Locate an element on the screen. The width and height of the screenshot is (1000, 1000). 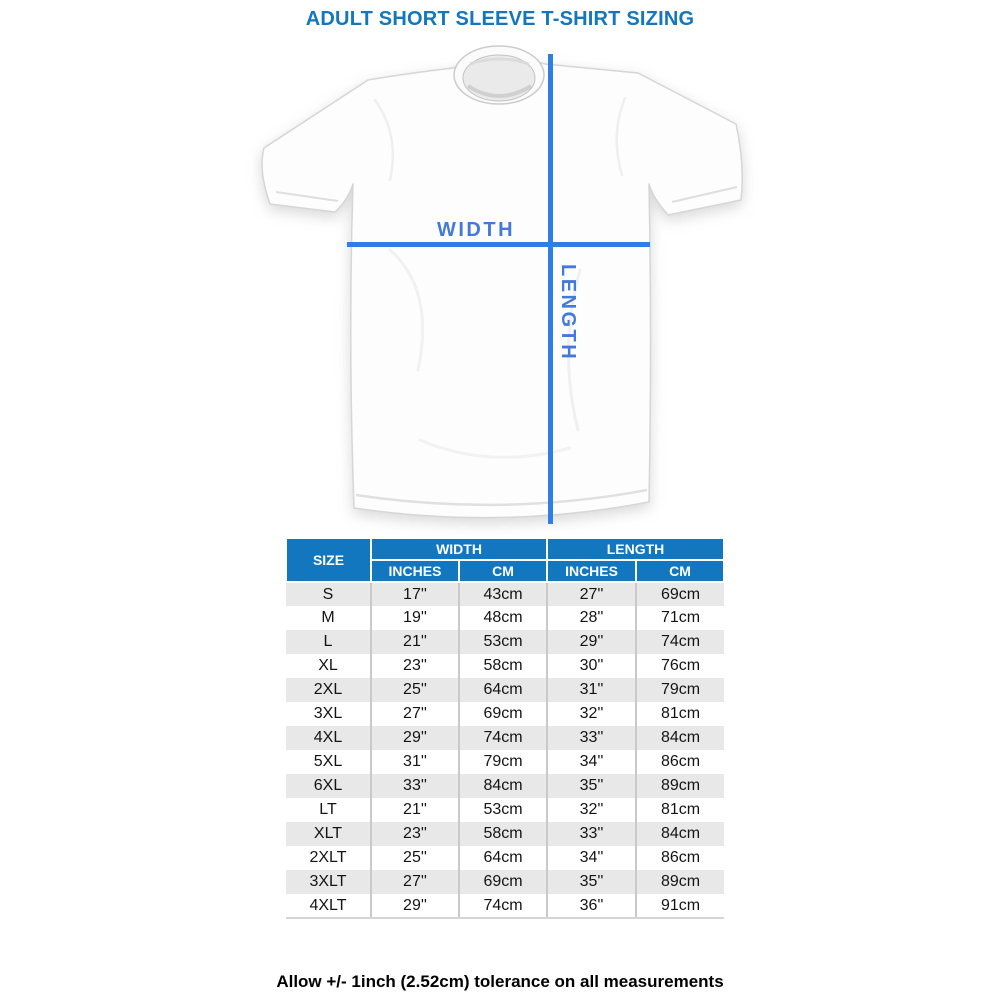
width-cm-cell: 84cm is located at coordinates (502, 786).